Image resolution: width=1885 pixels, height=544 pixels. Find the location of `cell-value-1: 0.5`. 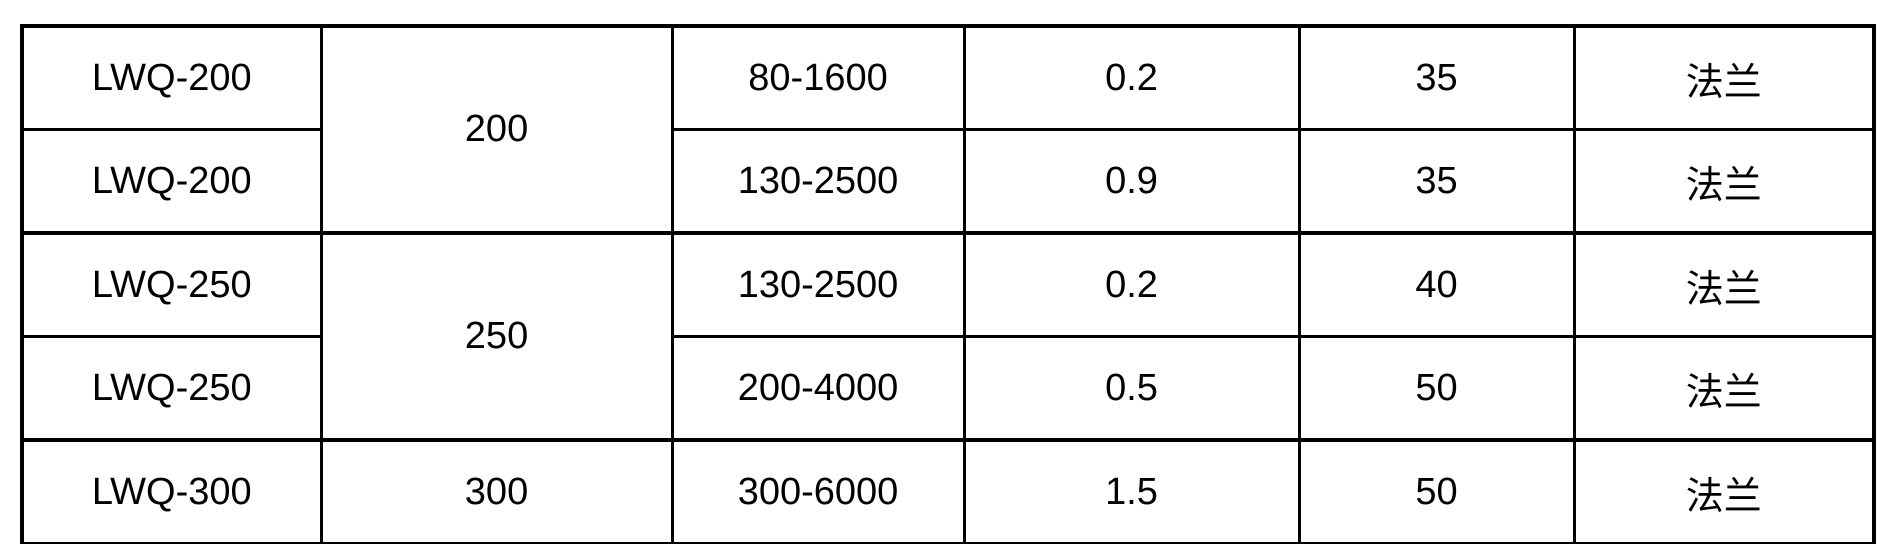

cell-value-1: 0.5 is located at coordinates (1131, 388).